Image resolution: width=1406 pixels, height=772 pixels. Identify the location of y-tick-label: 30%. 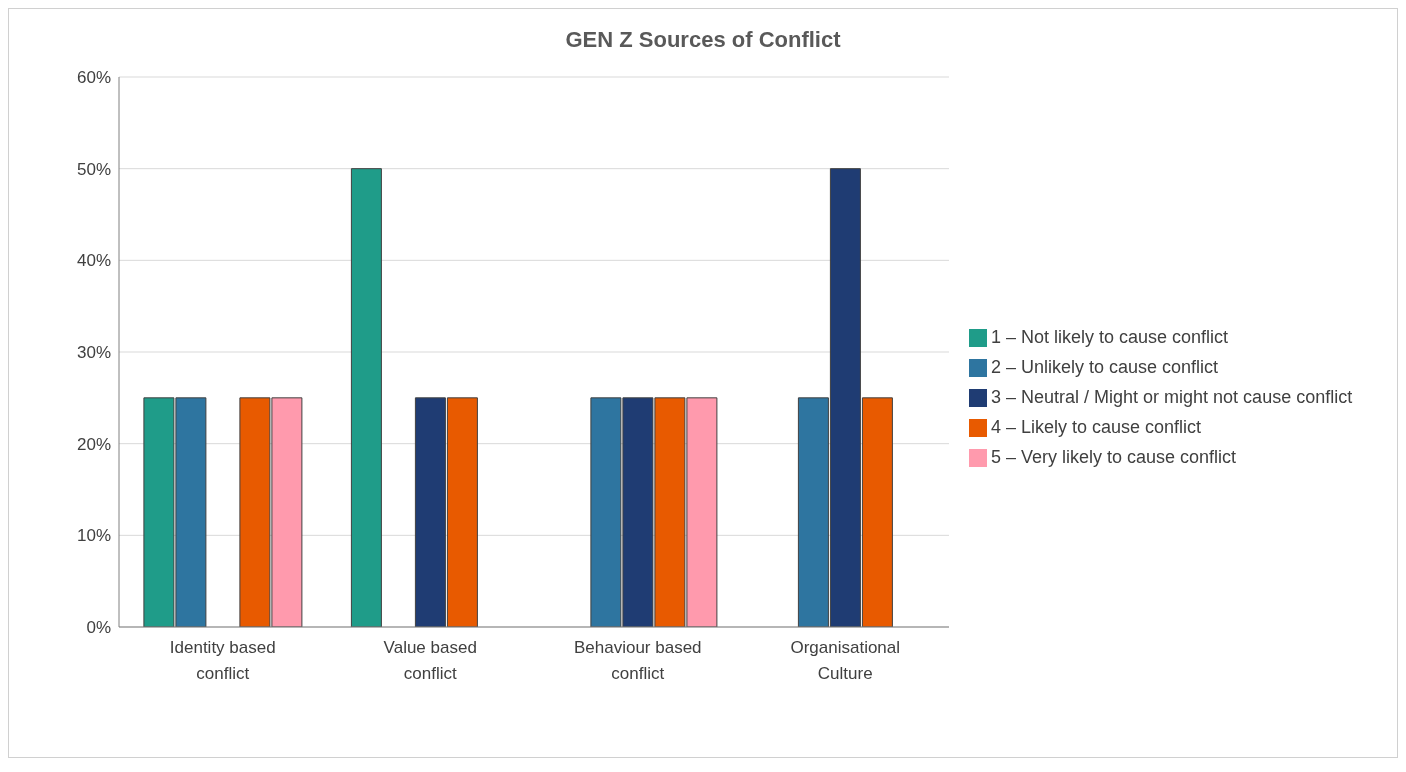
(93, 353).